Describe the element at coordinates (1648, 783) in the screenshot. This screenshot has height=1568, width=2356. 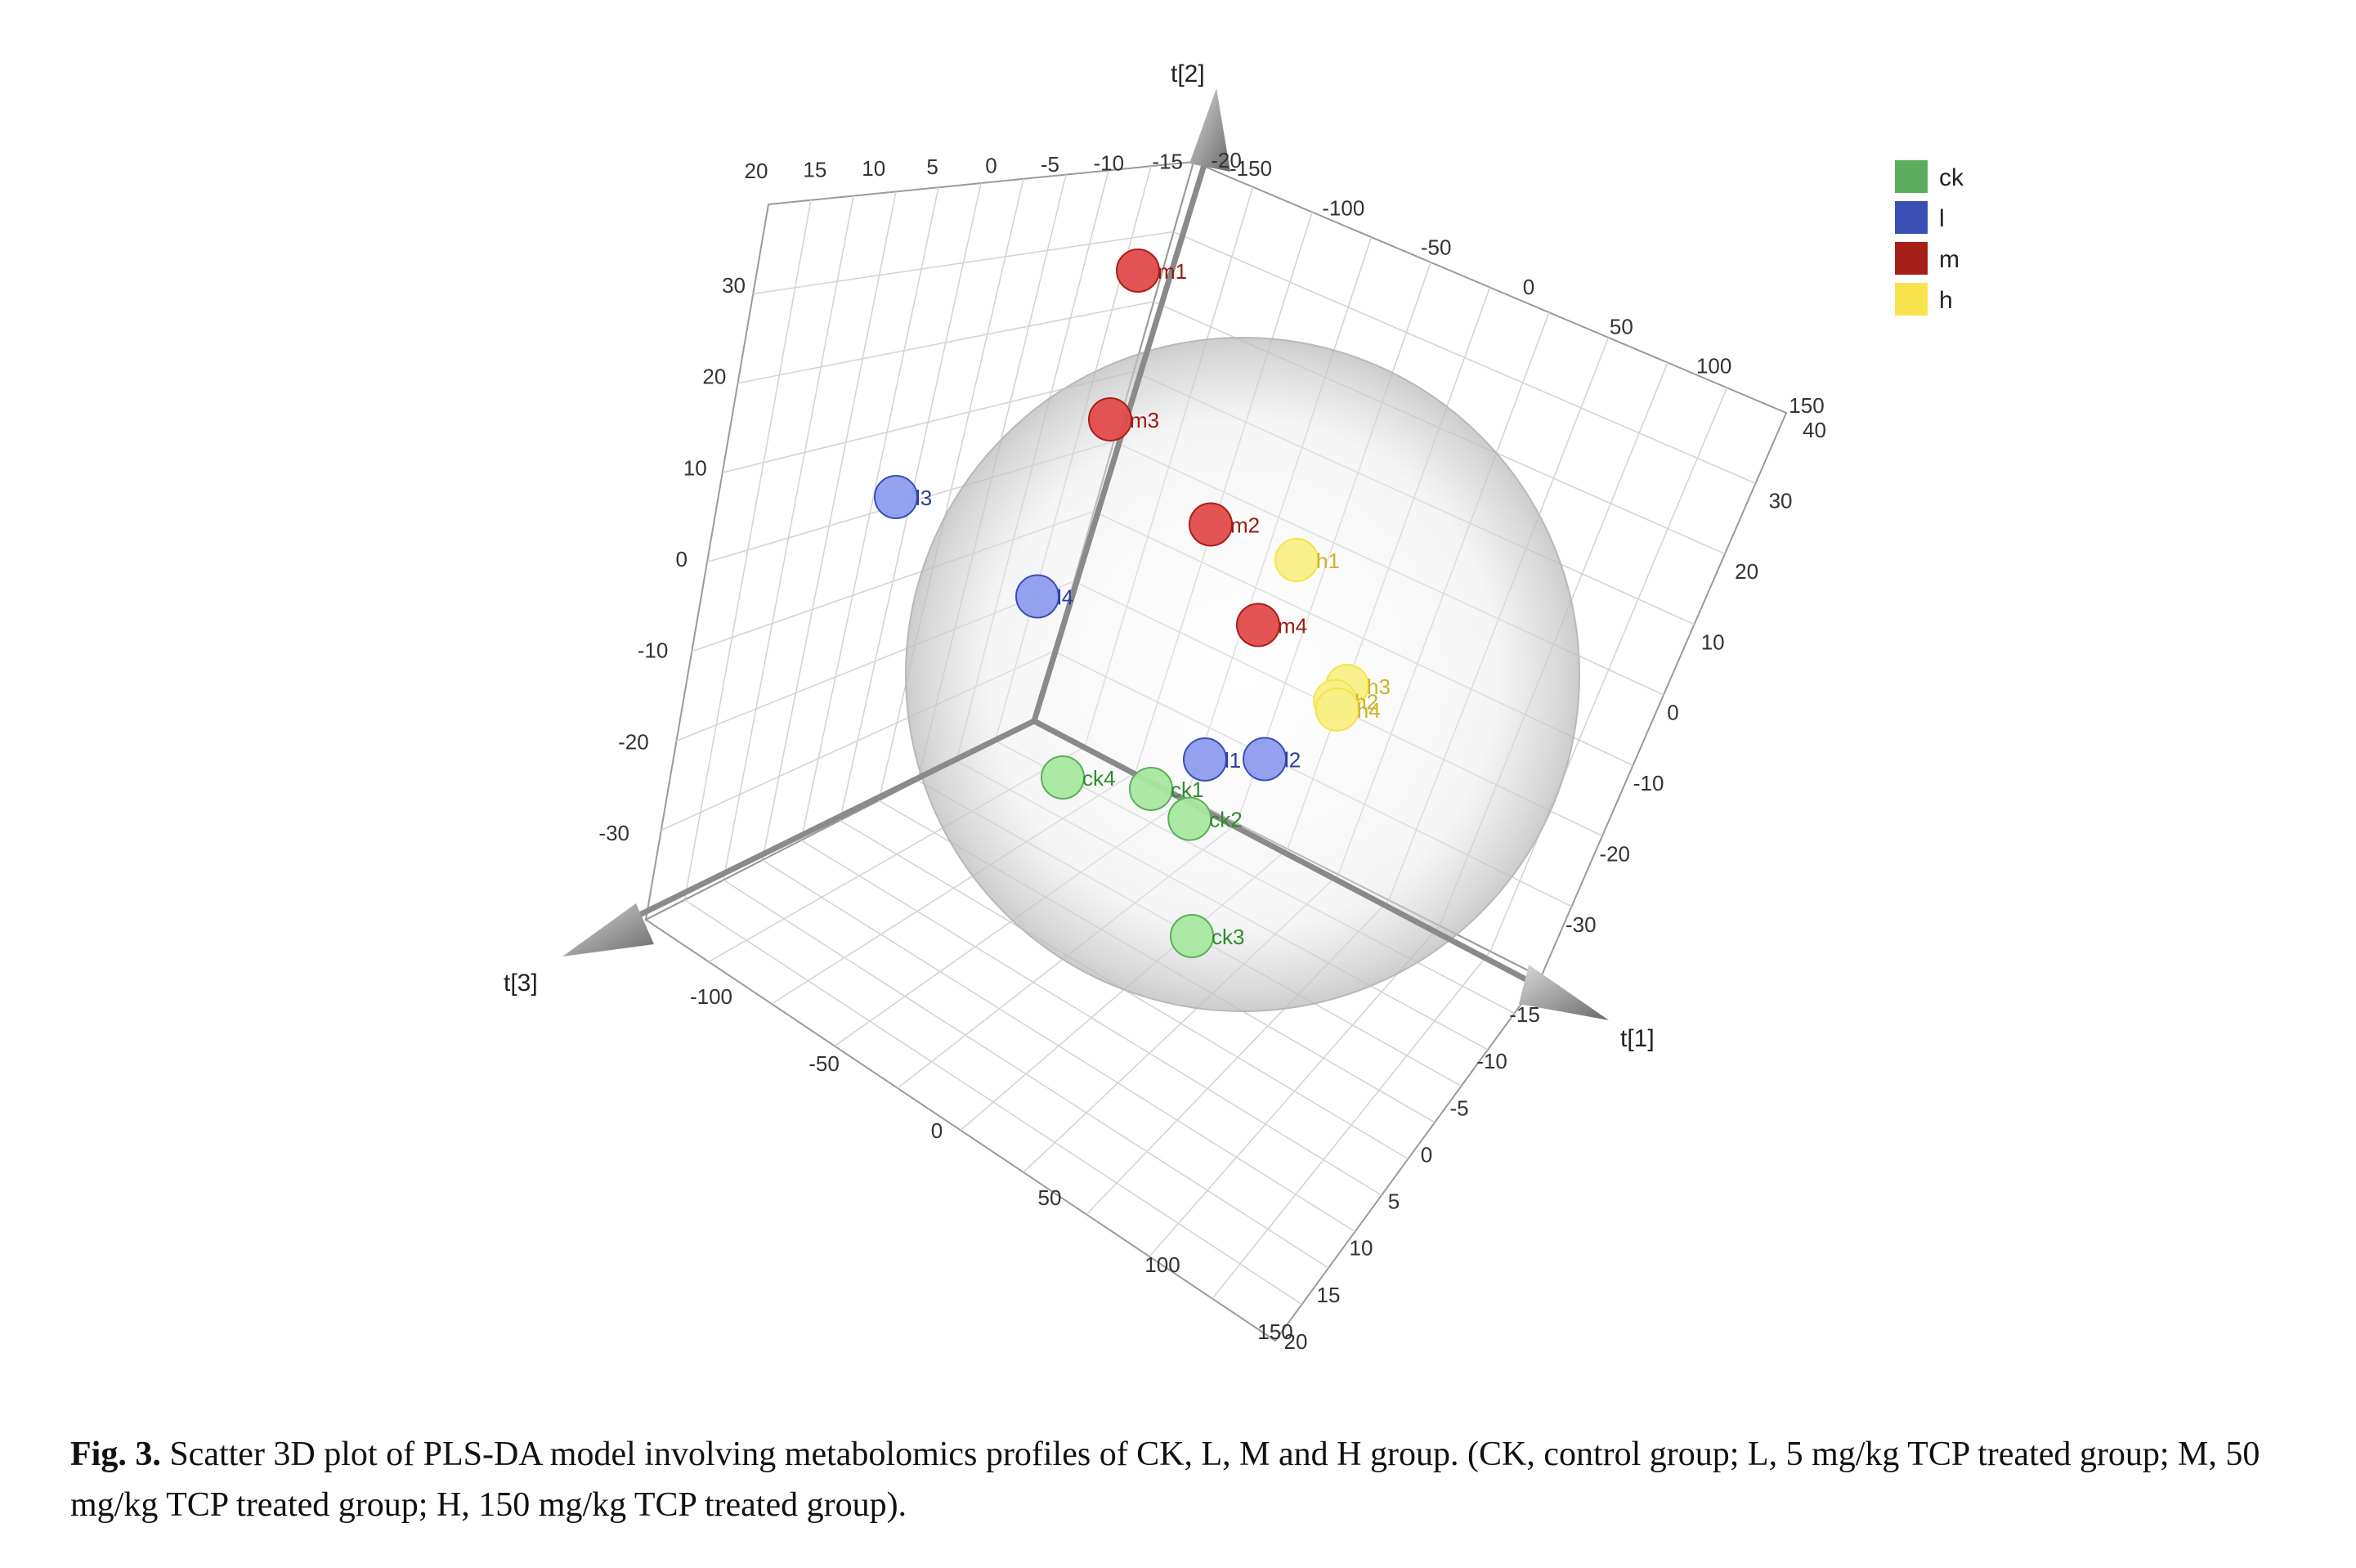
I see `t2-tick-label: -10` at that location.